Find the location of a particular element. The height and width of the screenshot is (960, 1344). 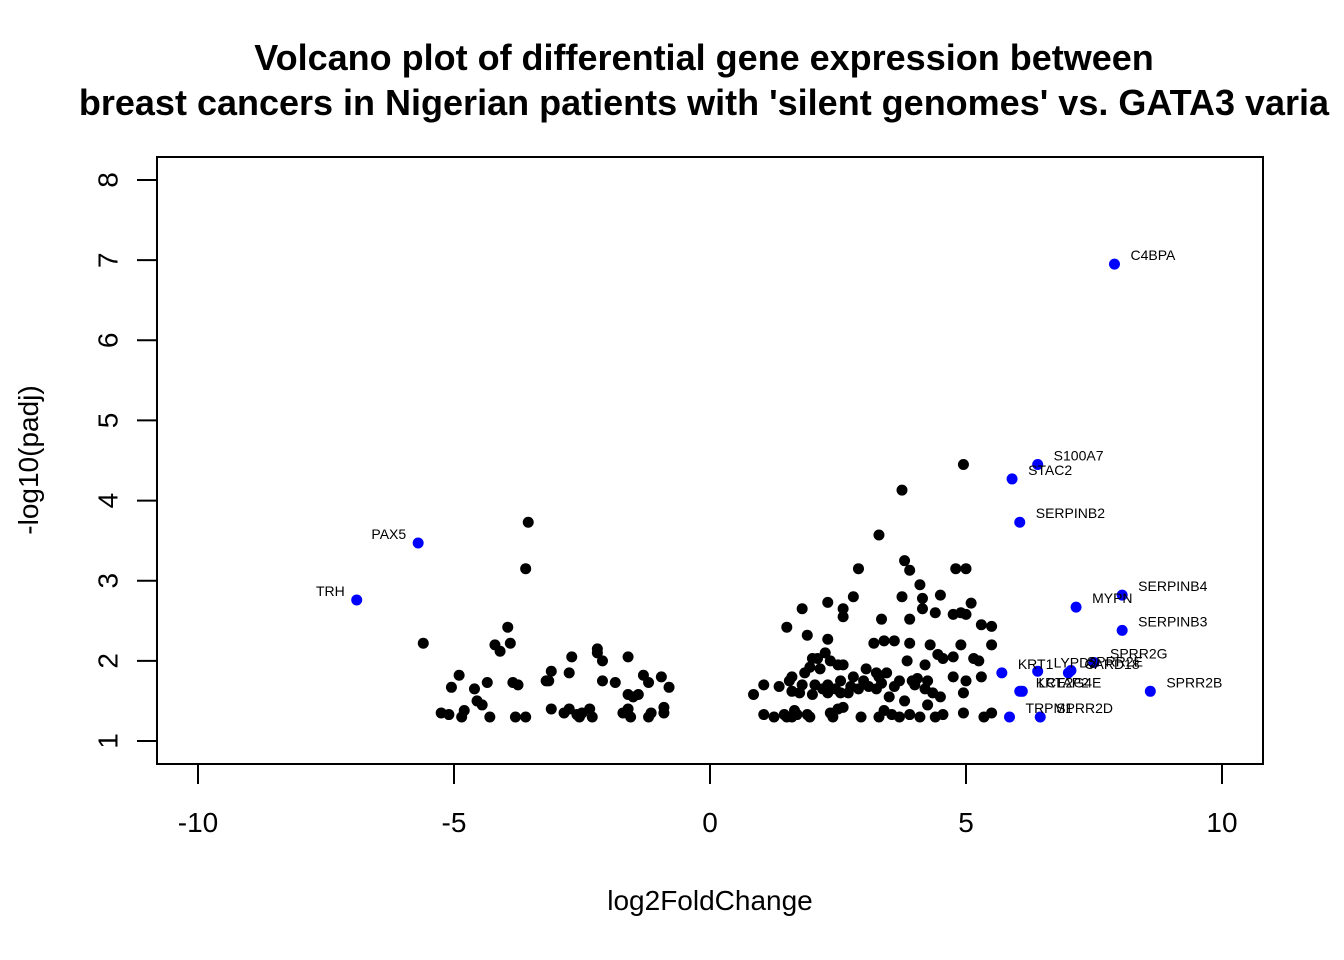

gene-label: STAC2 is located at coordinates (1050, 470).